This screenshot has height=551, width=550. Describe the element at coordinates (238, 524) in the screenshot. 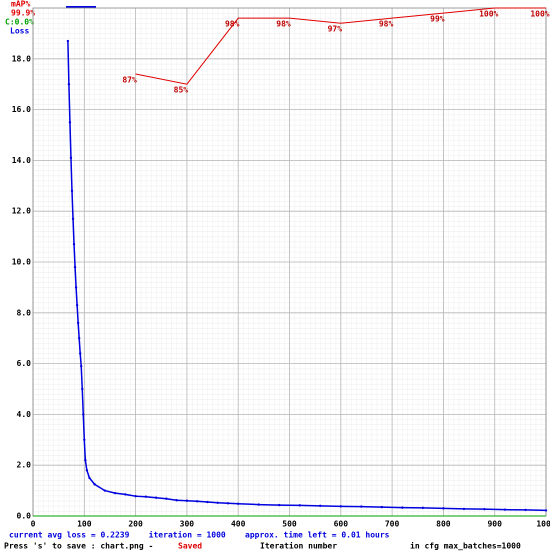

I see `x-tick-label: 400` at that location.